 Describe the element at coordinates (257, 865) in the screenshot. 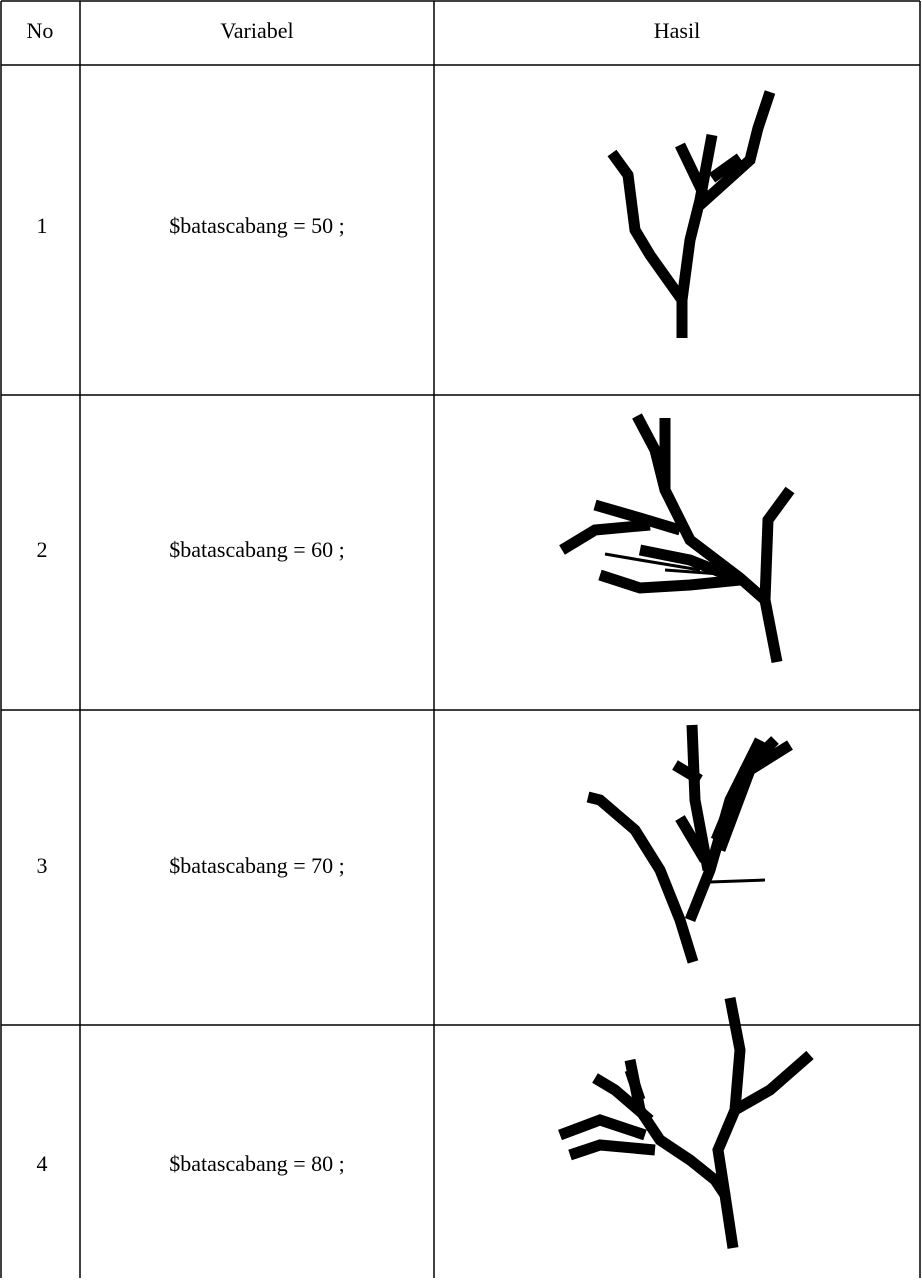

I see `variable-cell: $batascabang = 70 ;` at that location.